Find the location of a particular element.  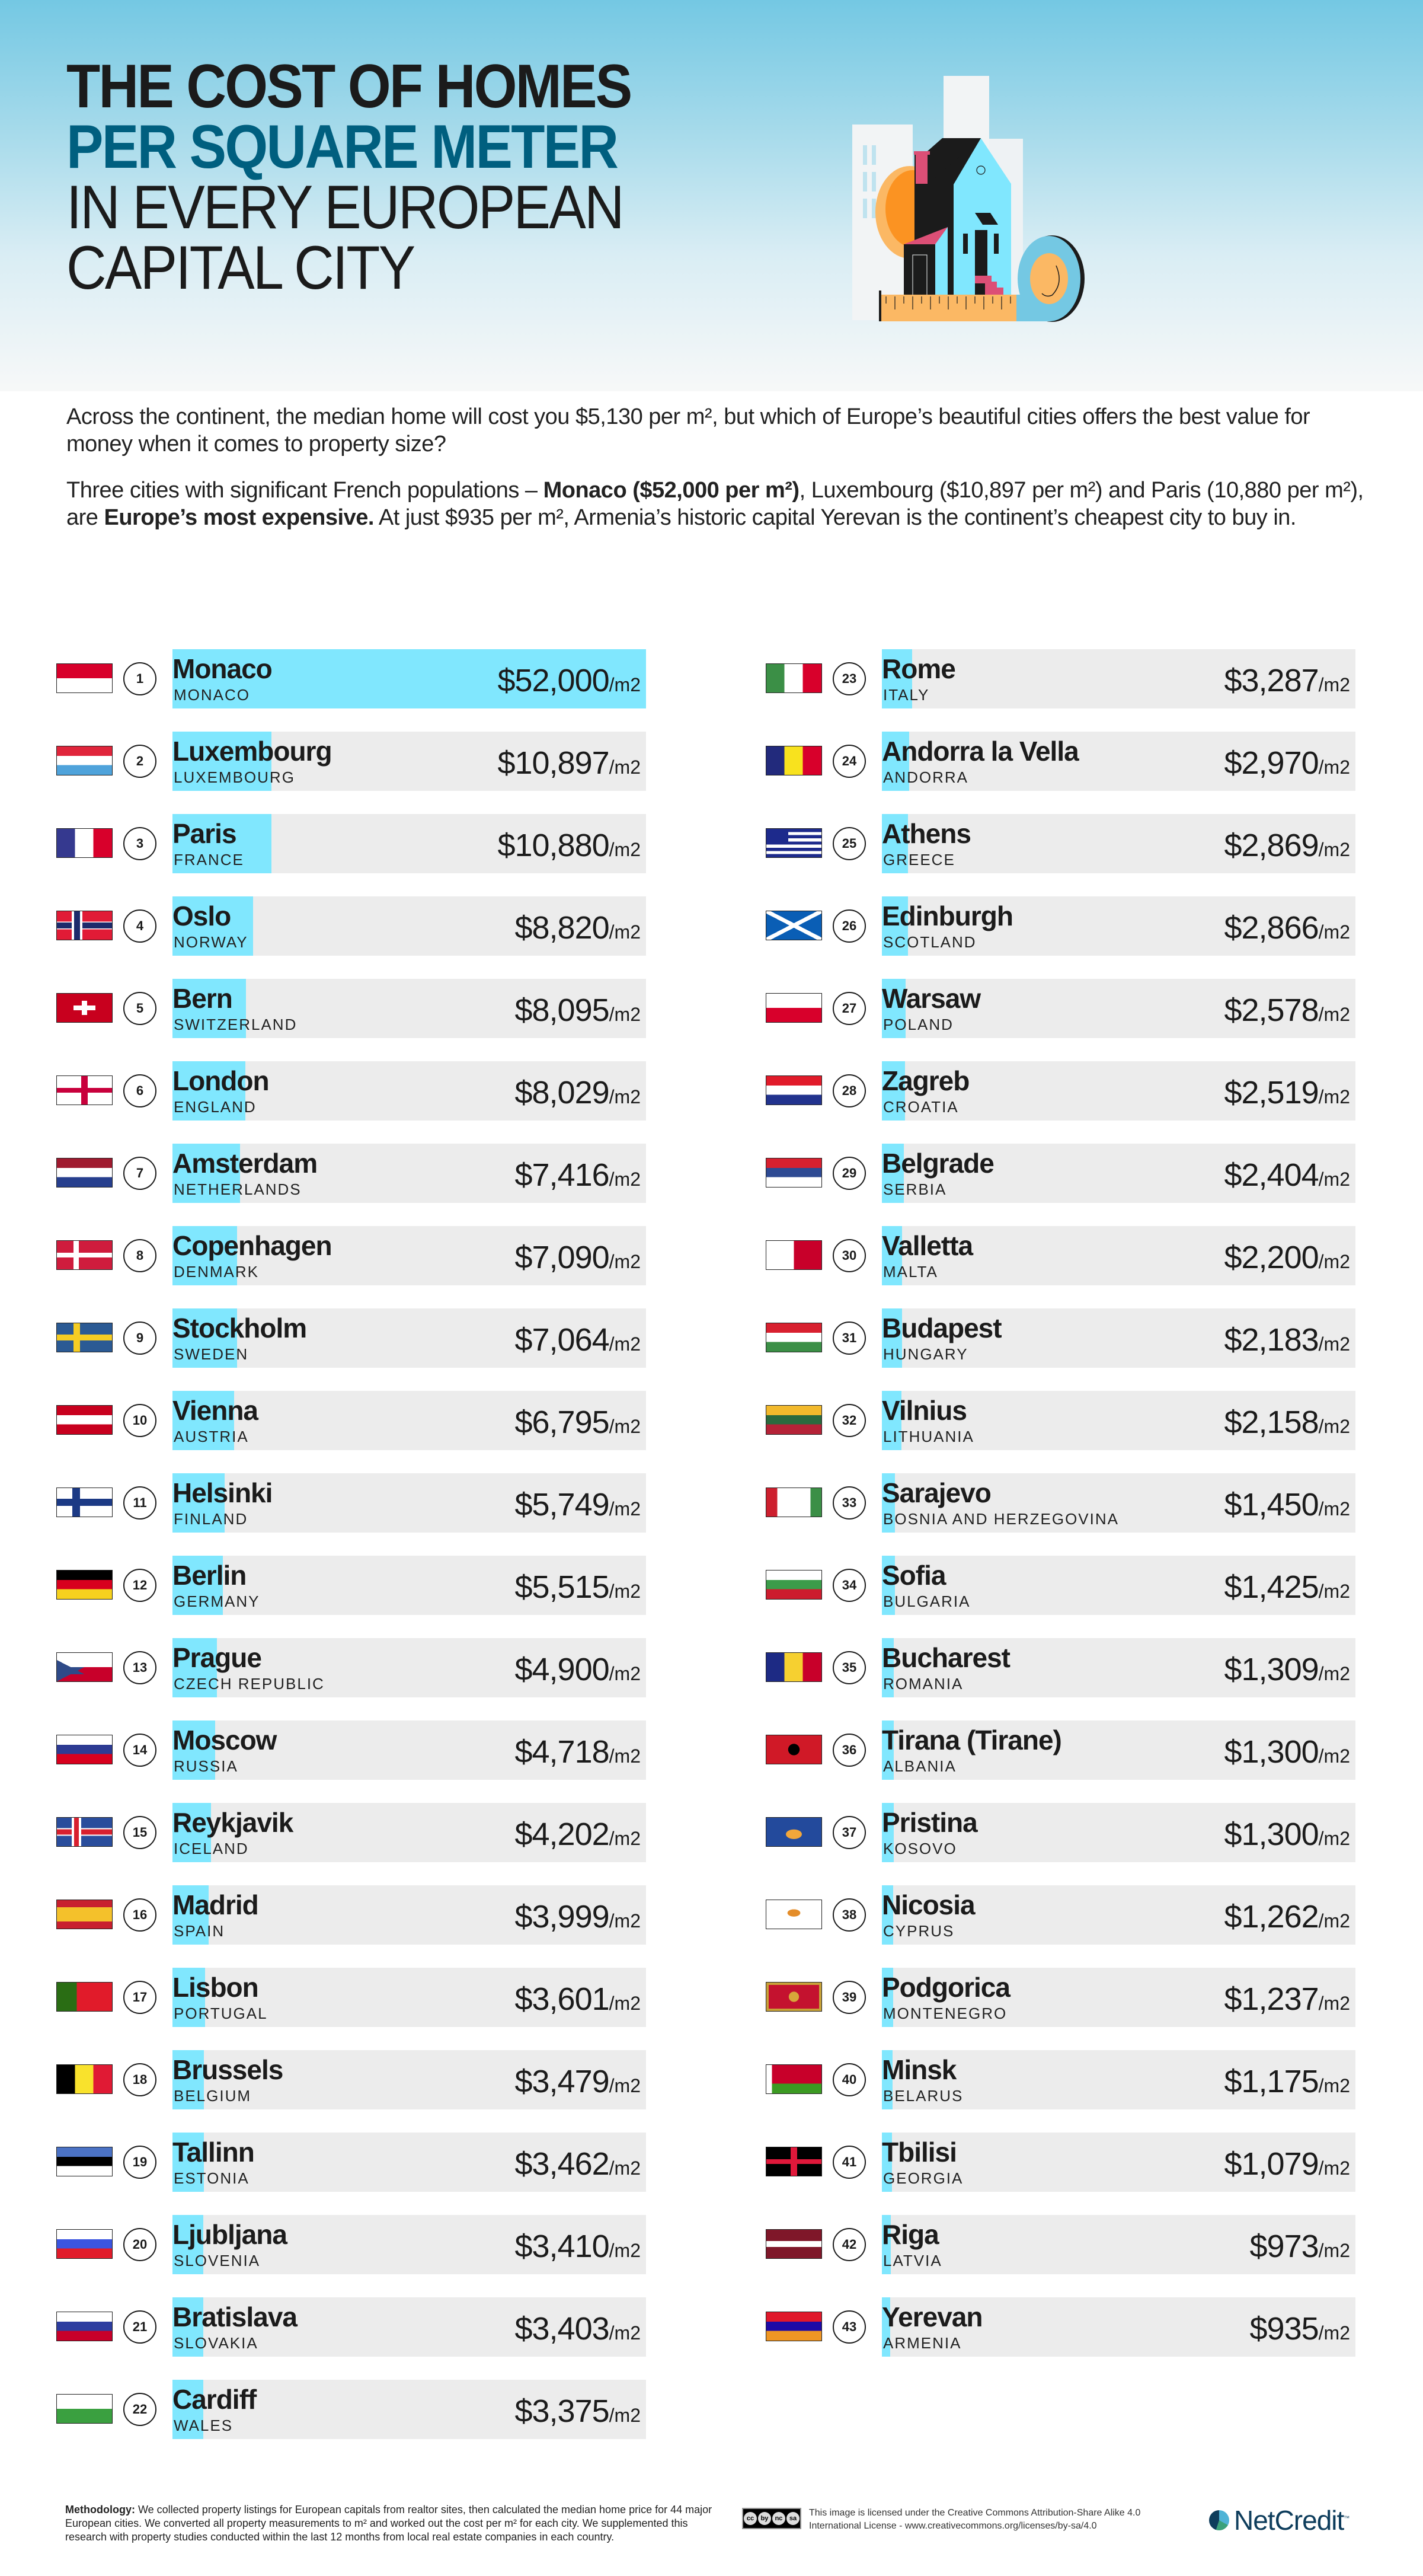

flag-belgium-icon is located at coordinates (85, 2079).